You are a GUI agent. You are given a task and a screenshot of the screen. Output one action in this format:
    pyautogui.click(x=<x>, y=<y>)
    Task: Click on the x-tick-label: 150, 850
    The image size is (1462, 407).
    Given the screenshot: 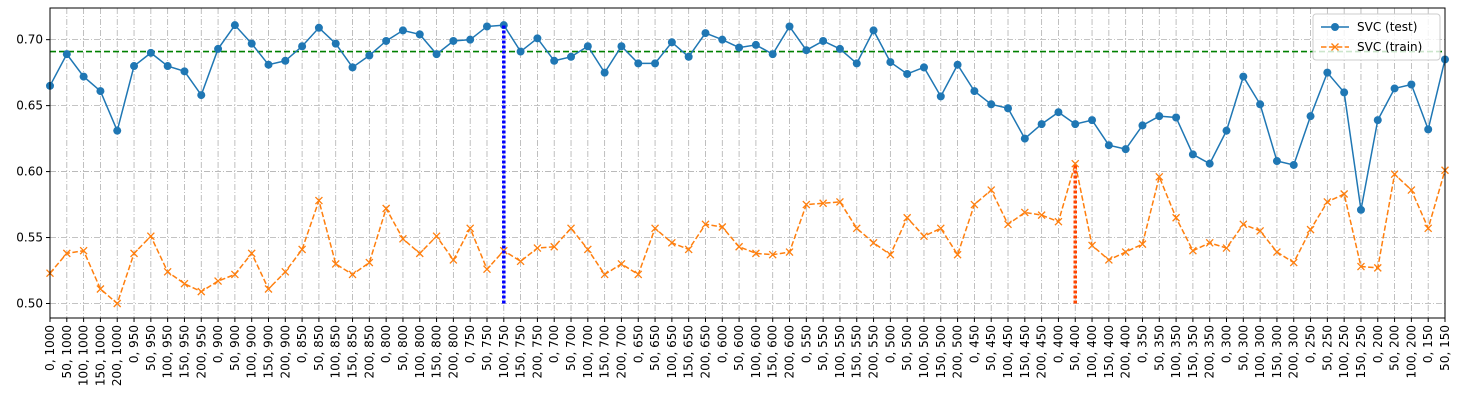 What is the action you would take?
    pyautogui.click(x=353, y=351)
    